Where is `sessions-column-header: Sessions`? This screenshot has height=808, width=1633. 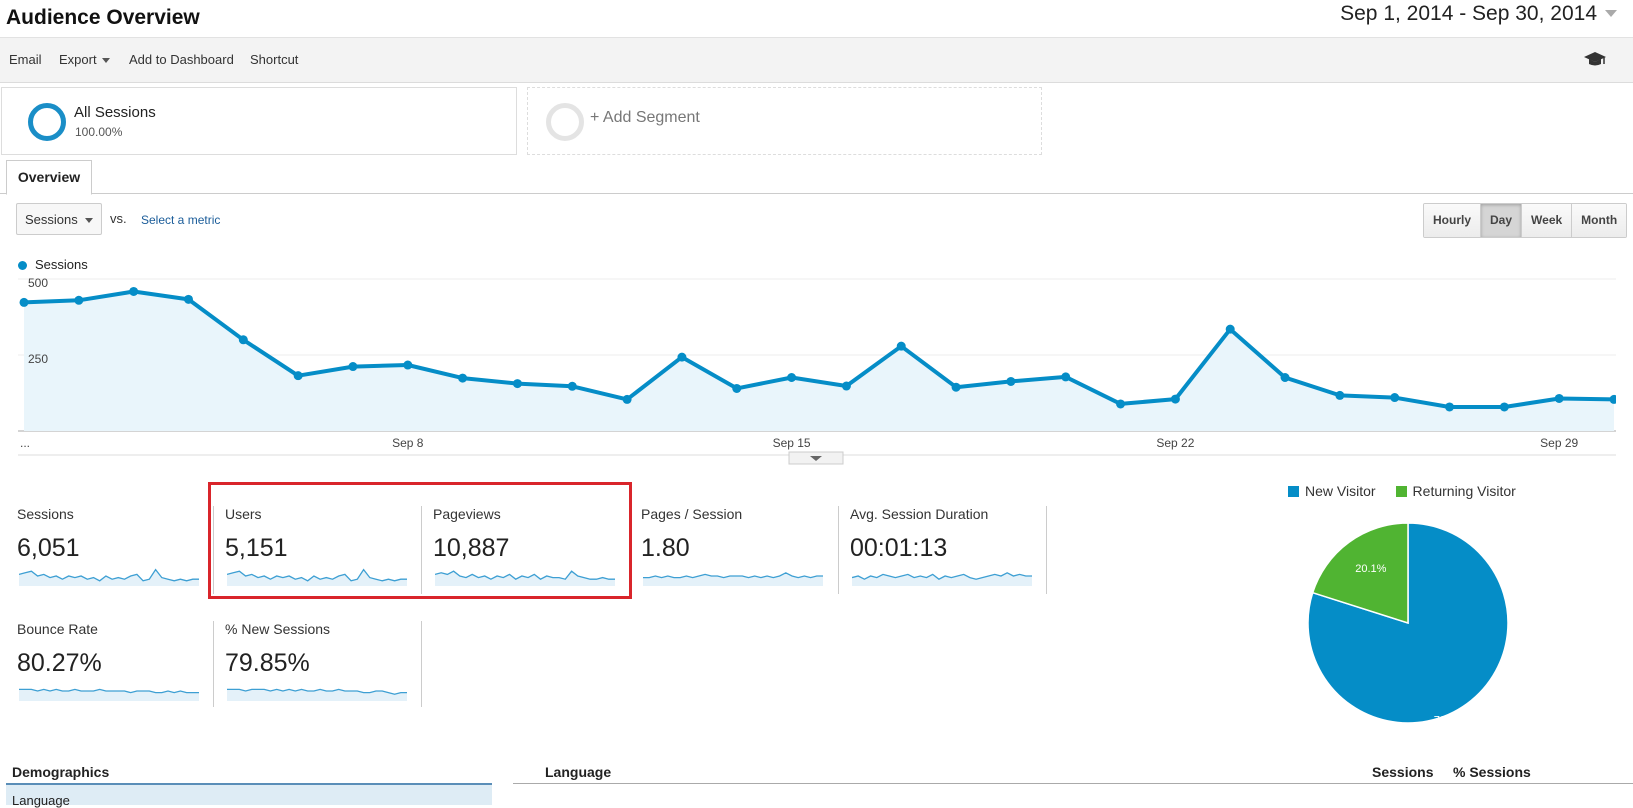
sessions-column-header: Sessions is located at coordinates (1403, 772).